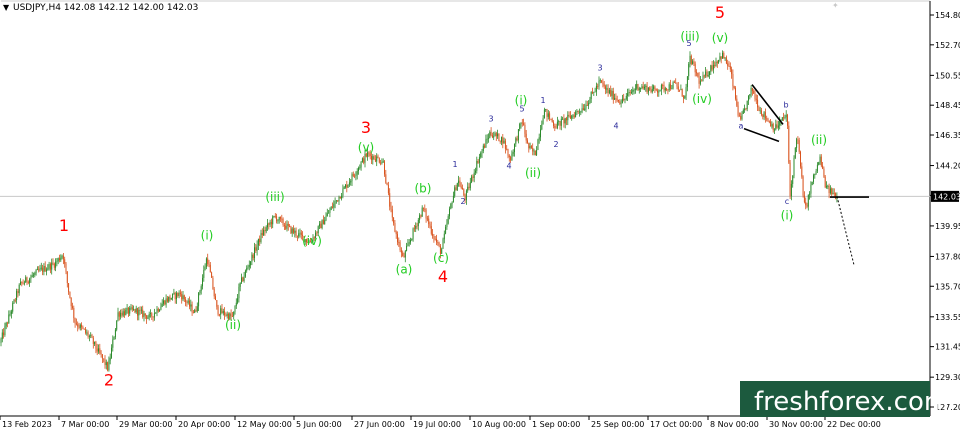  I want to click on wave-label-minor: 1, so click(542, 100).